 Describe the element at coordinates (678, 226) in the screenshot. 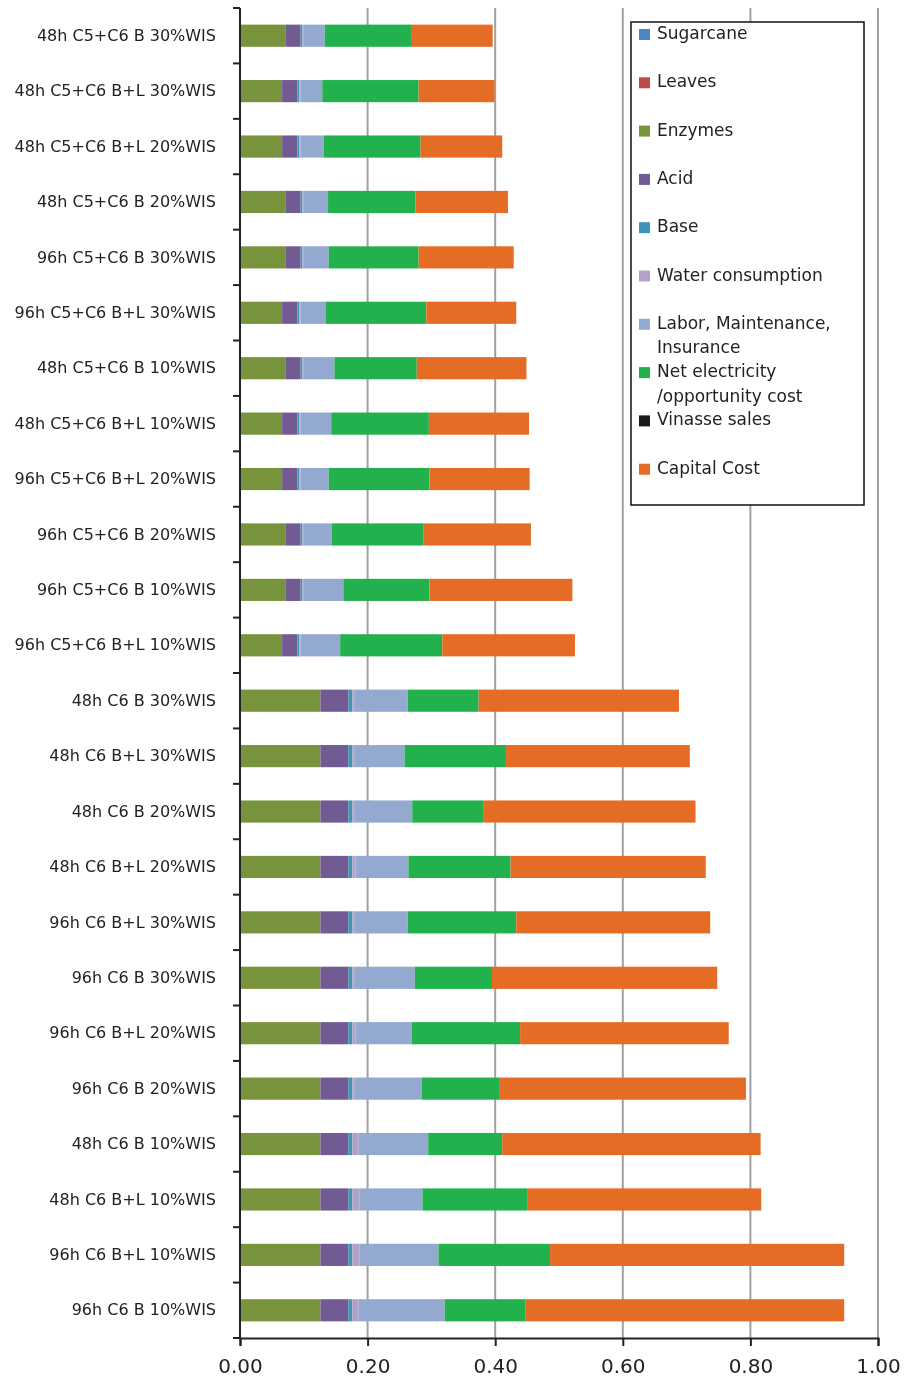

I see `legend-label: Base` at that location.